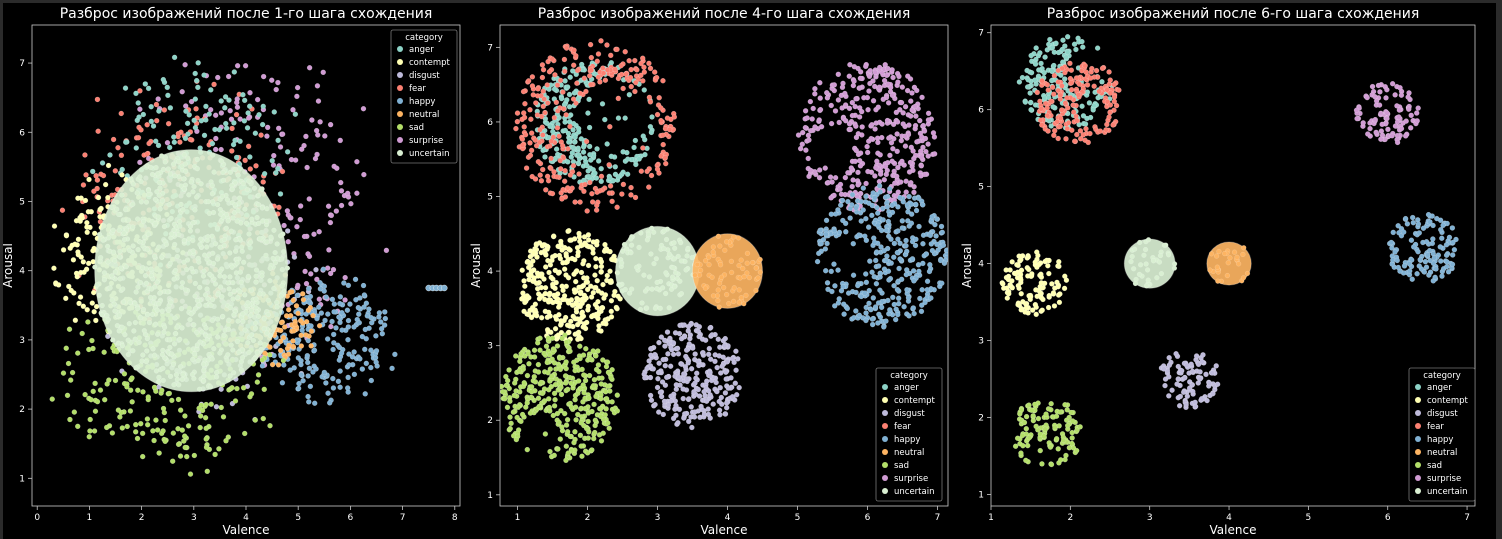 This screenshot has width=1502, height=539. Describe the element at coordinates (429, 63) in the screenshot. I see `legend-label: contempt` at that location.